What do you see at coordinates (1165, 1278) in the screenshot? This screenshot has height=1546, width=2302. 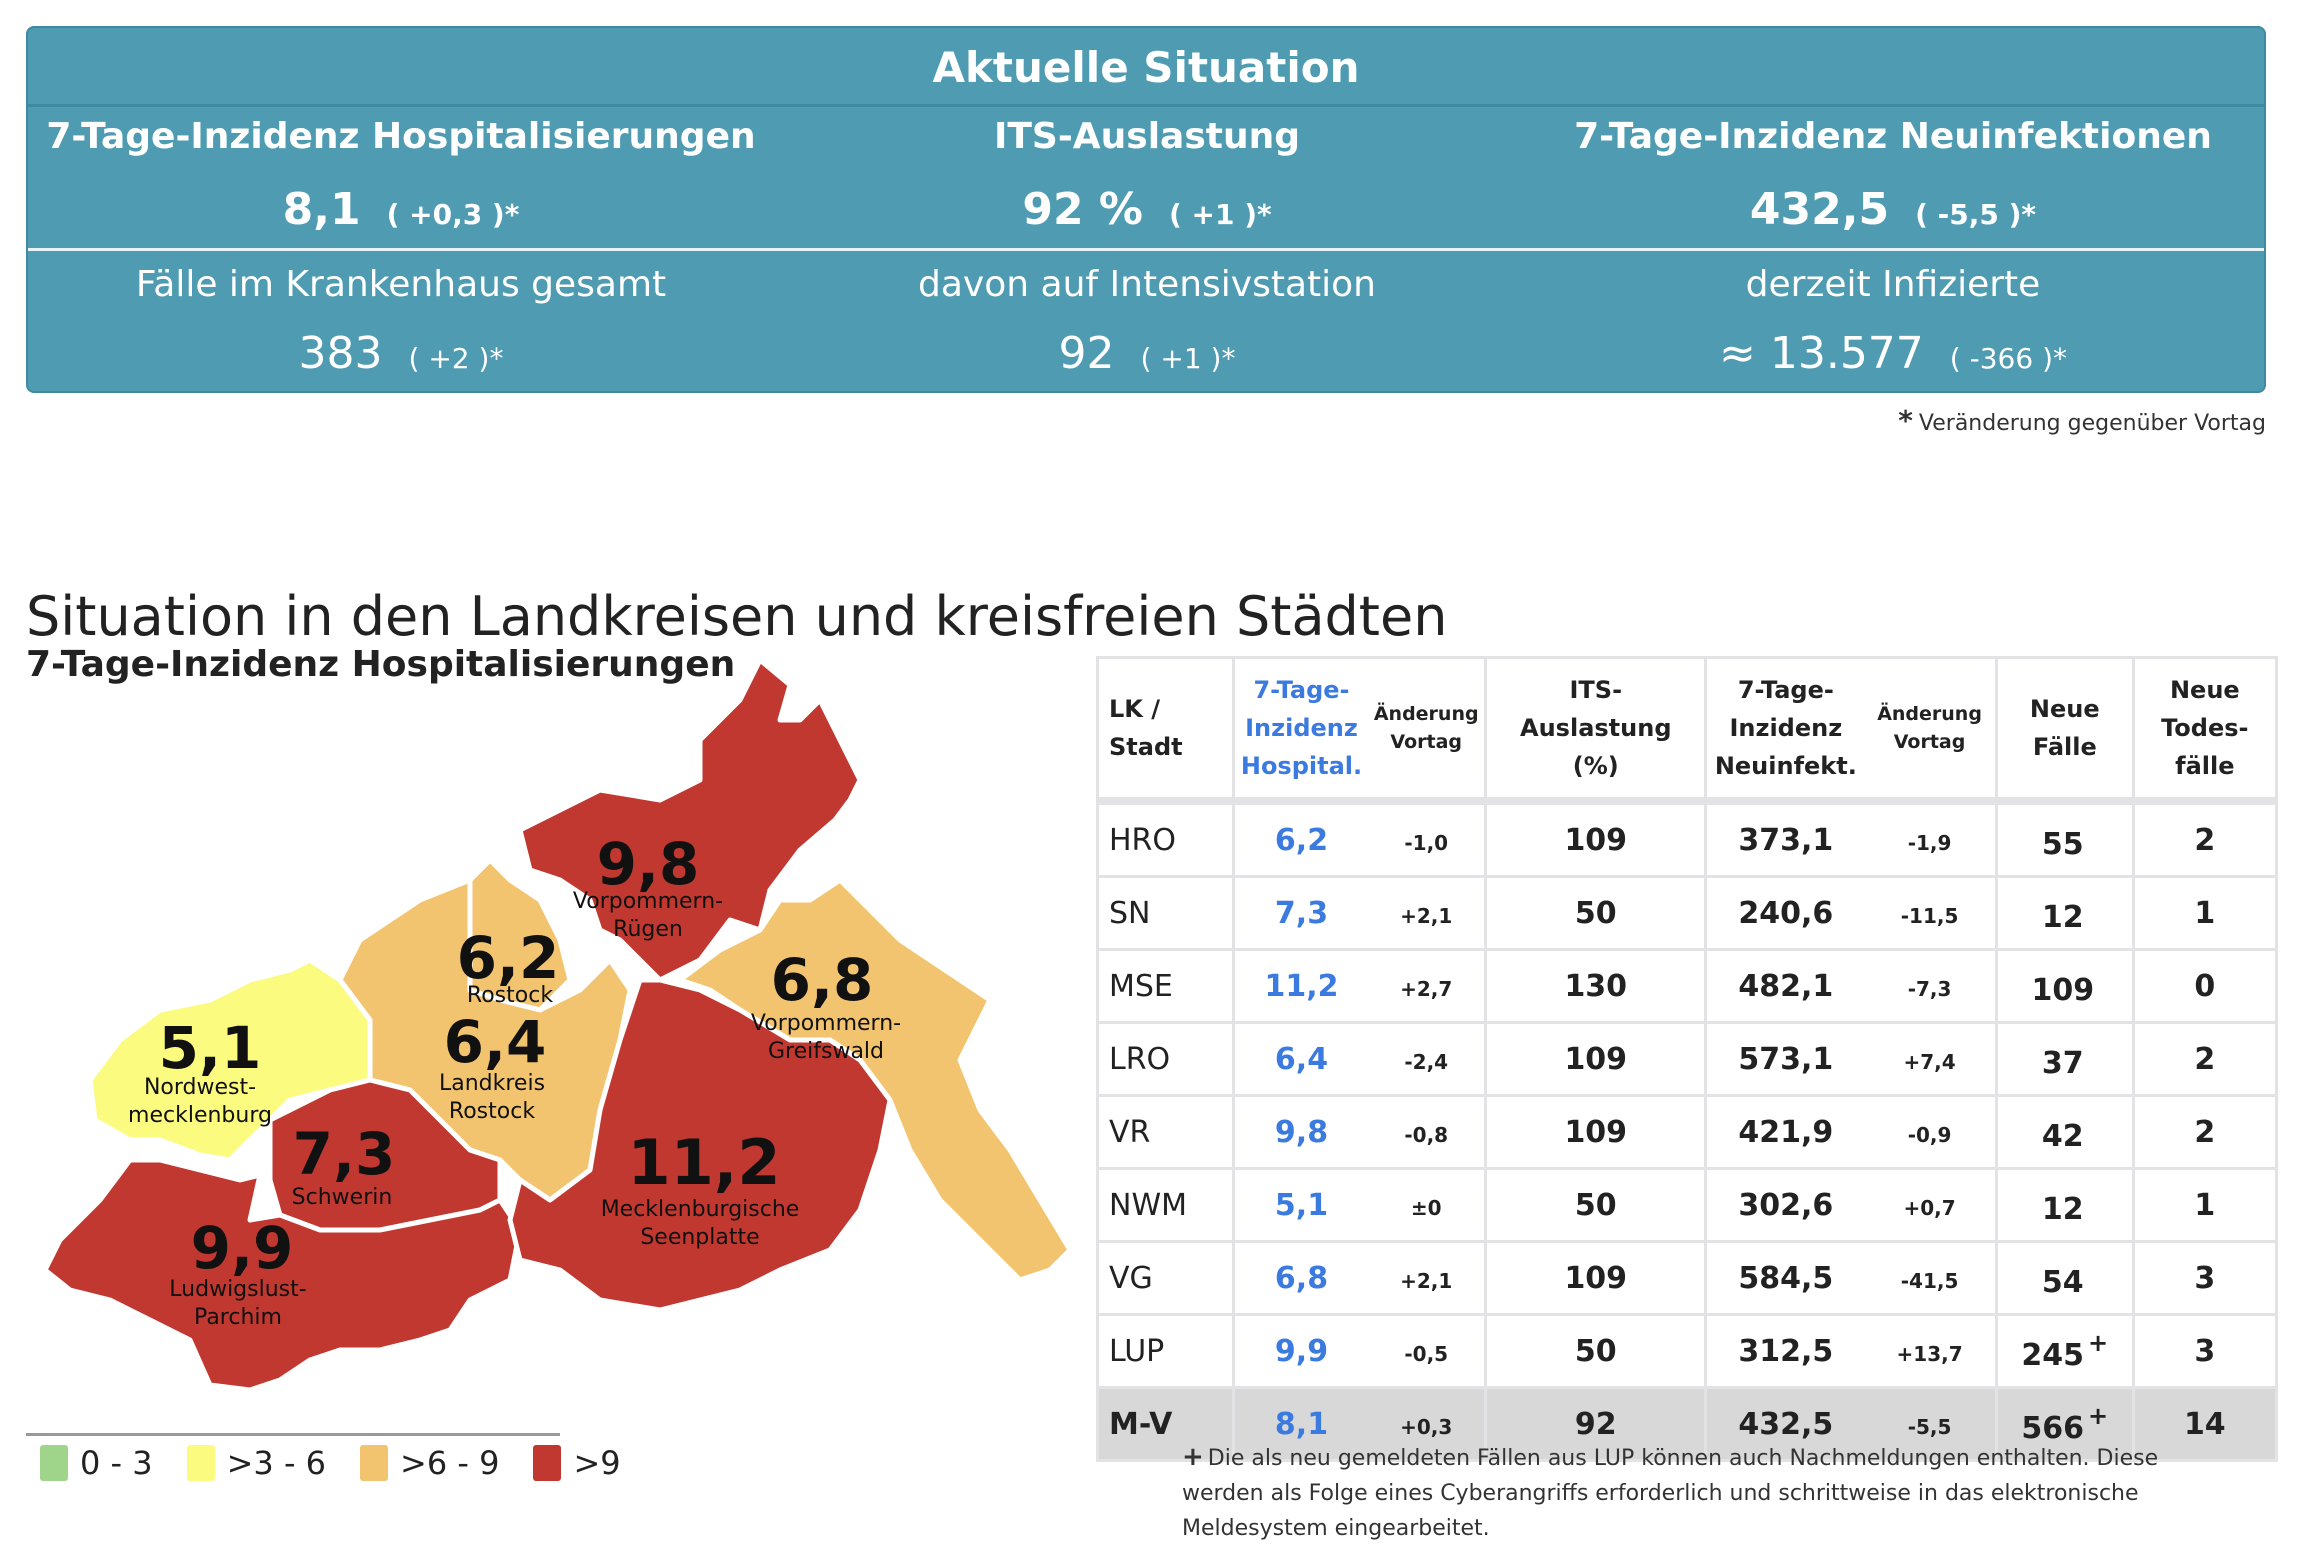 I see `cell-district: VG` at bounding box center [1165, 1278].